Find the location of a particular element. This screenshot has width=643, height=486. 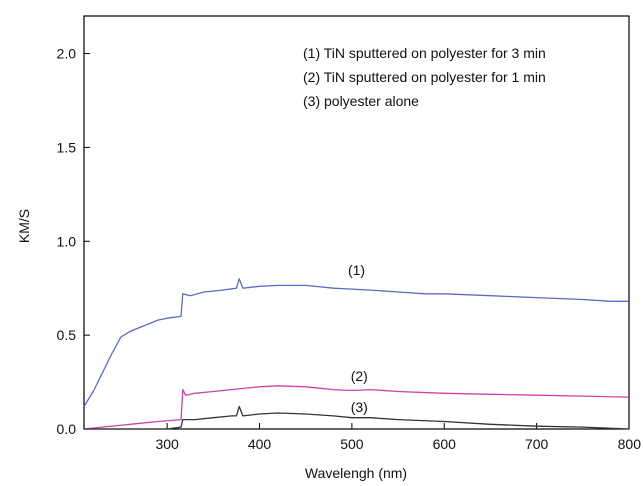

legend-entry-2: (2) TiN sputtered on polyester for 1 min is located at coordinates (424, 77).